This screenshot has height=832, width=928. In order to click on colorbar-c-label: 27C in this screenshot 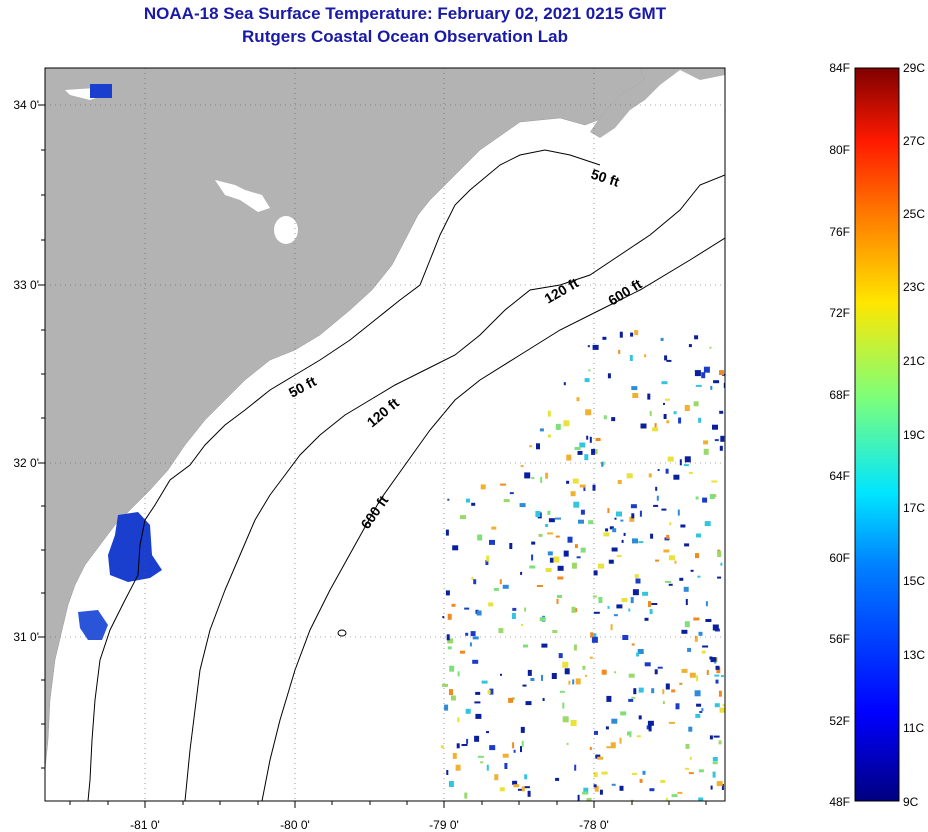, I will do `click(914, 141)`.